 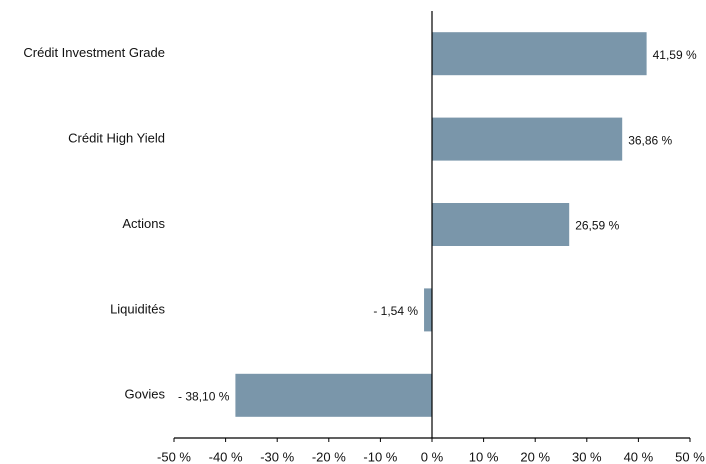 I want to click on value-label: - 1,54 %, so click(x=395, y=311).